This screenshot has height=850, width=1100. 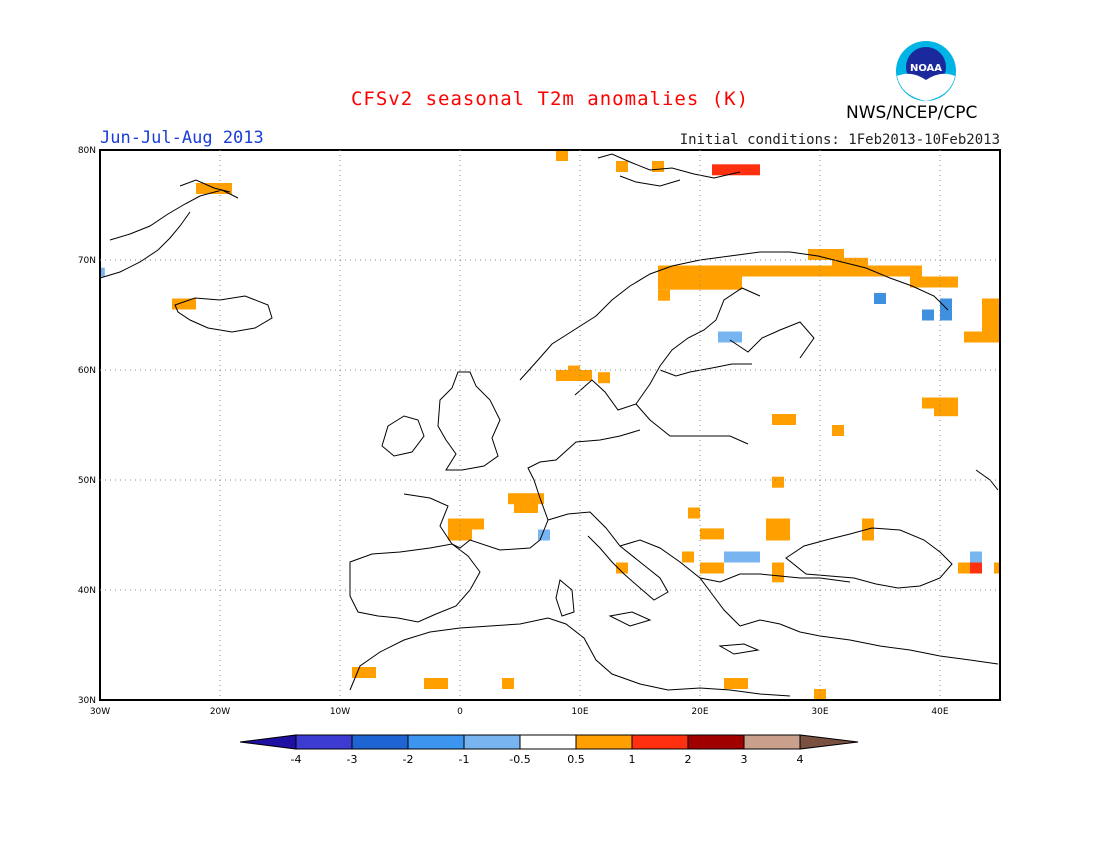 I want to click on lat-tick-label: 80N, so click(x=87, y=151).